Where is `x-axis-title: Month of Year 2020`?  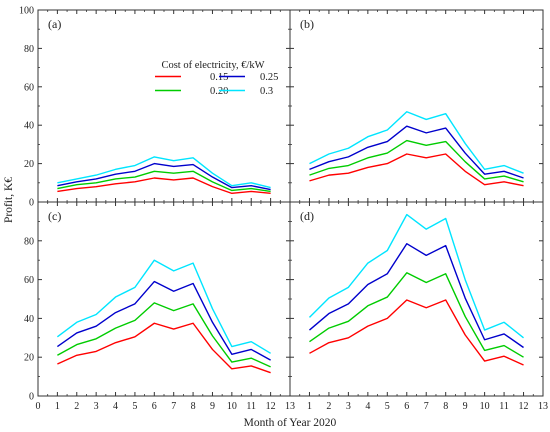
x-axis-title: Month of Year 2020 is located at coordinates (290, 423).